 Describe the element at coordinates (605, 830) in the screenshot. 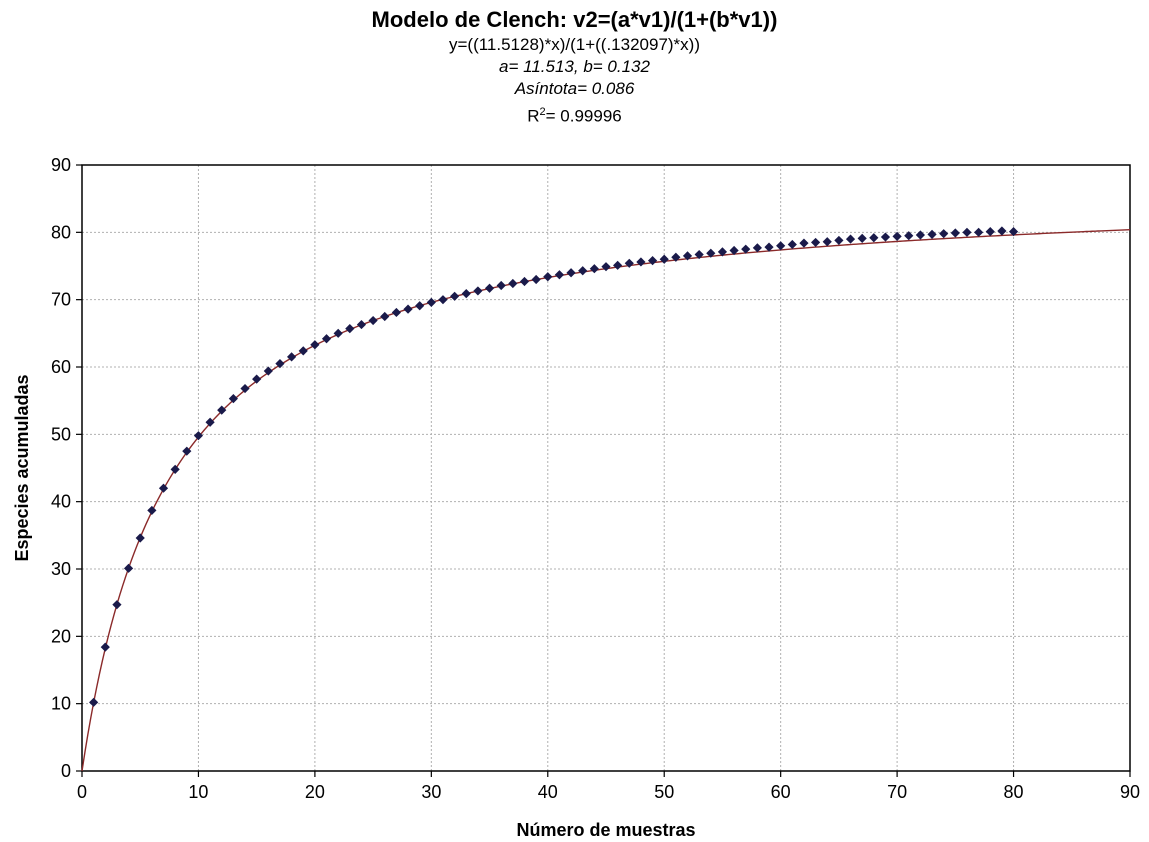

I see `x-axis-label: Número de muestras` at that location.